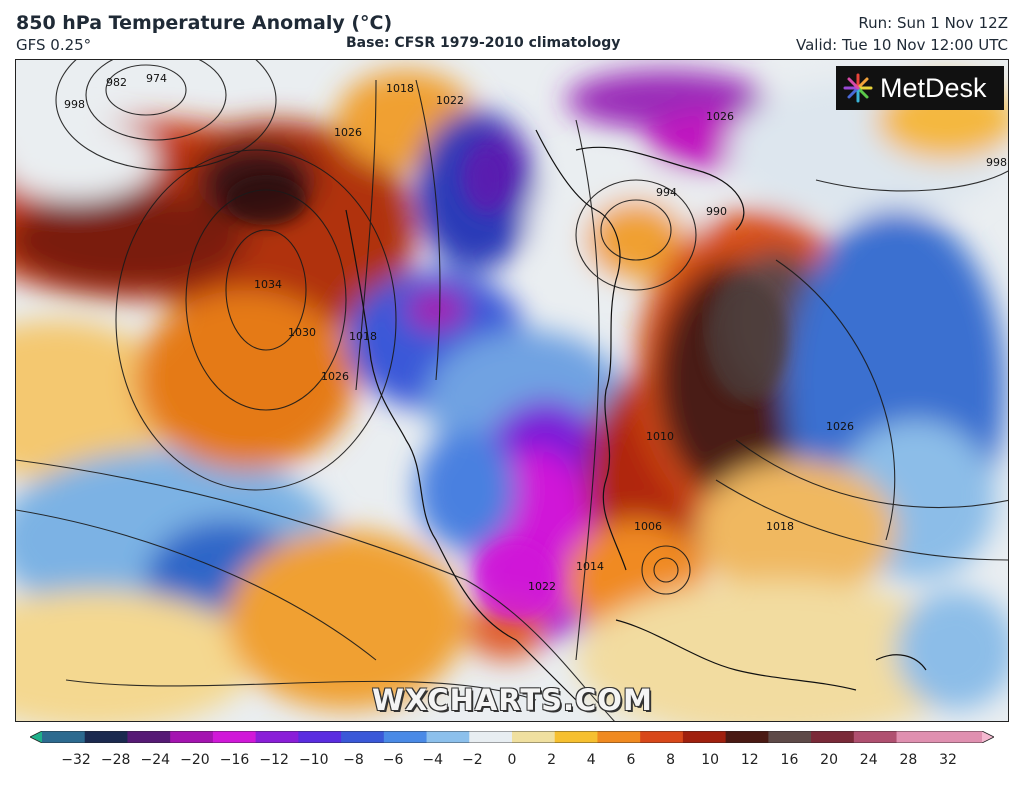 The width and height of the screenshot is (1024, 796). What do you see at coordinates (948, 760) in the screenshot?
I see `colorbar-tick-label: 32` at bounding box center [948, 760].